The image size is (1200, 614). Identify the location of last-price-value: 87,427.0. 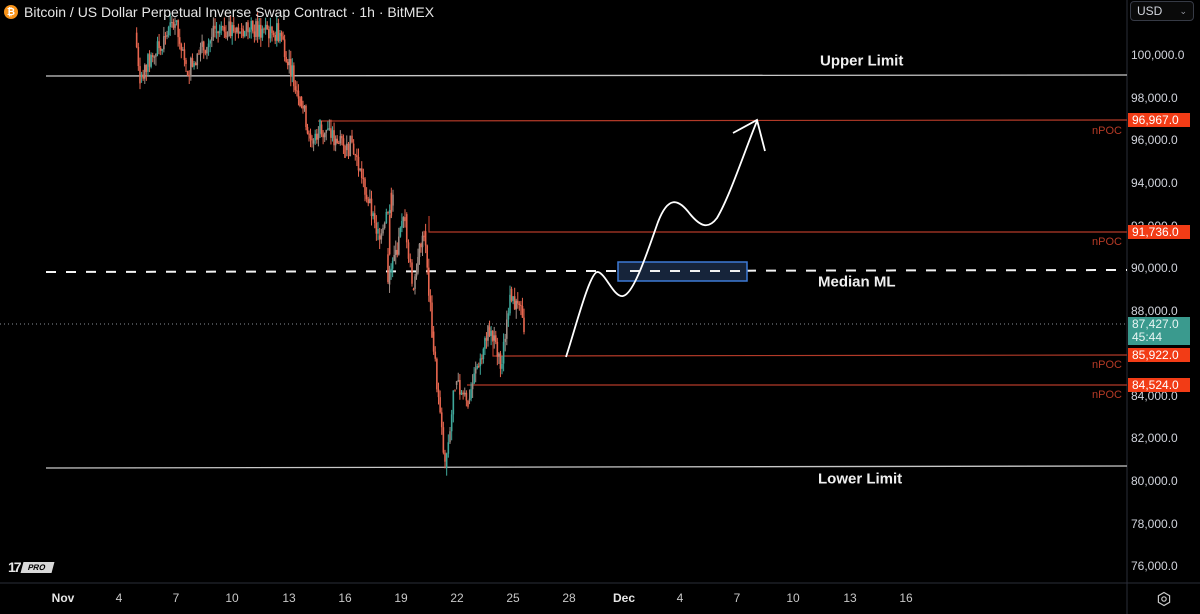
(1155, 324).